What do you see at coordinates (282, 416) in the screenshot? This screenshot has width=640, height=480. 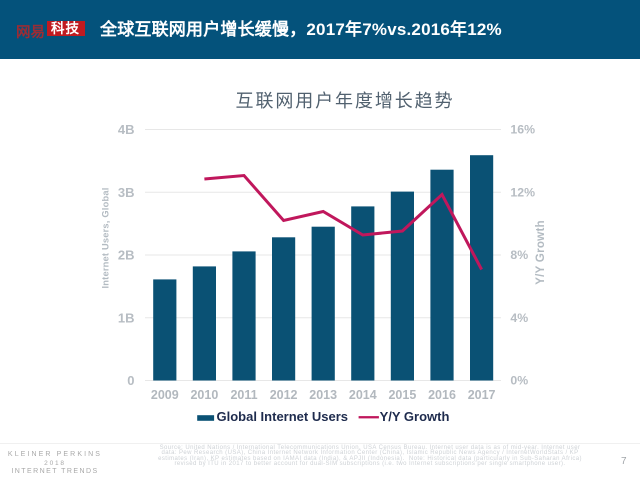 I see `svg-text: Global Internet Users` at bounding box center [282, 416].